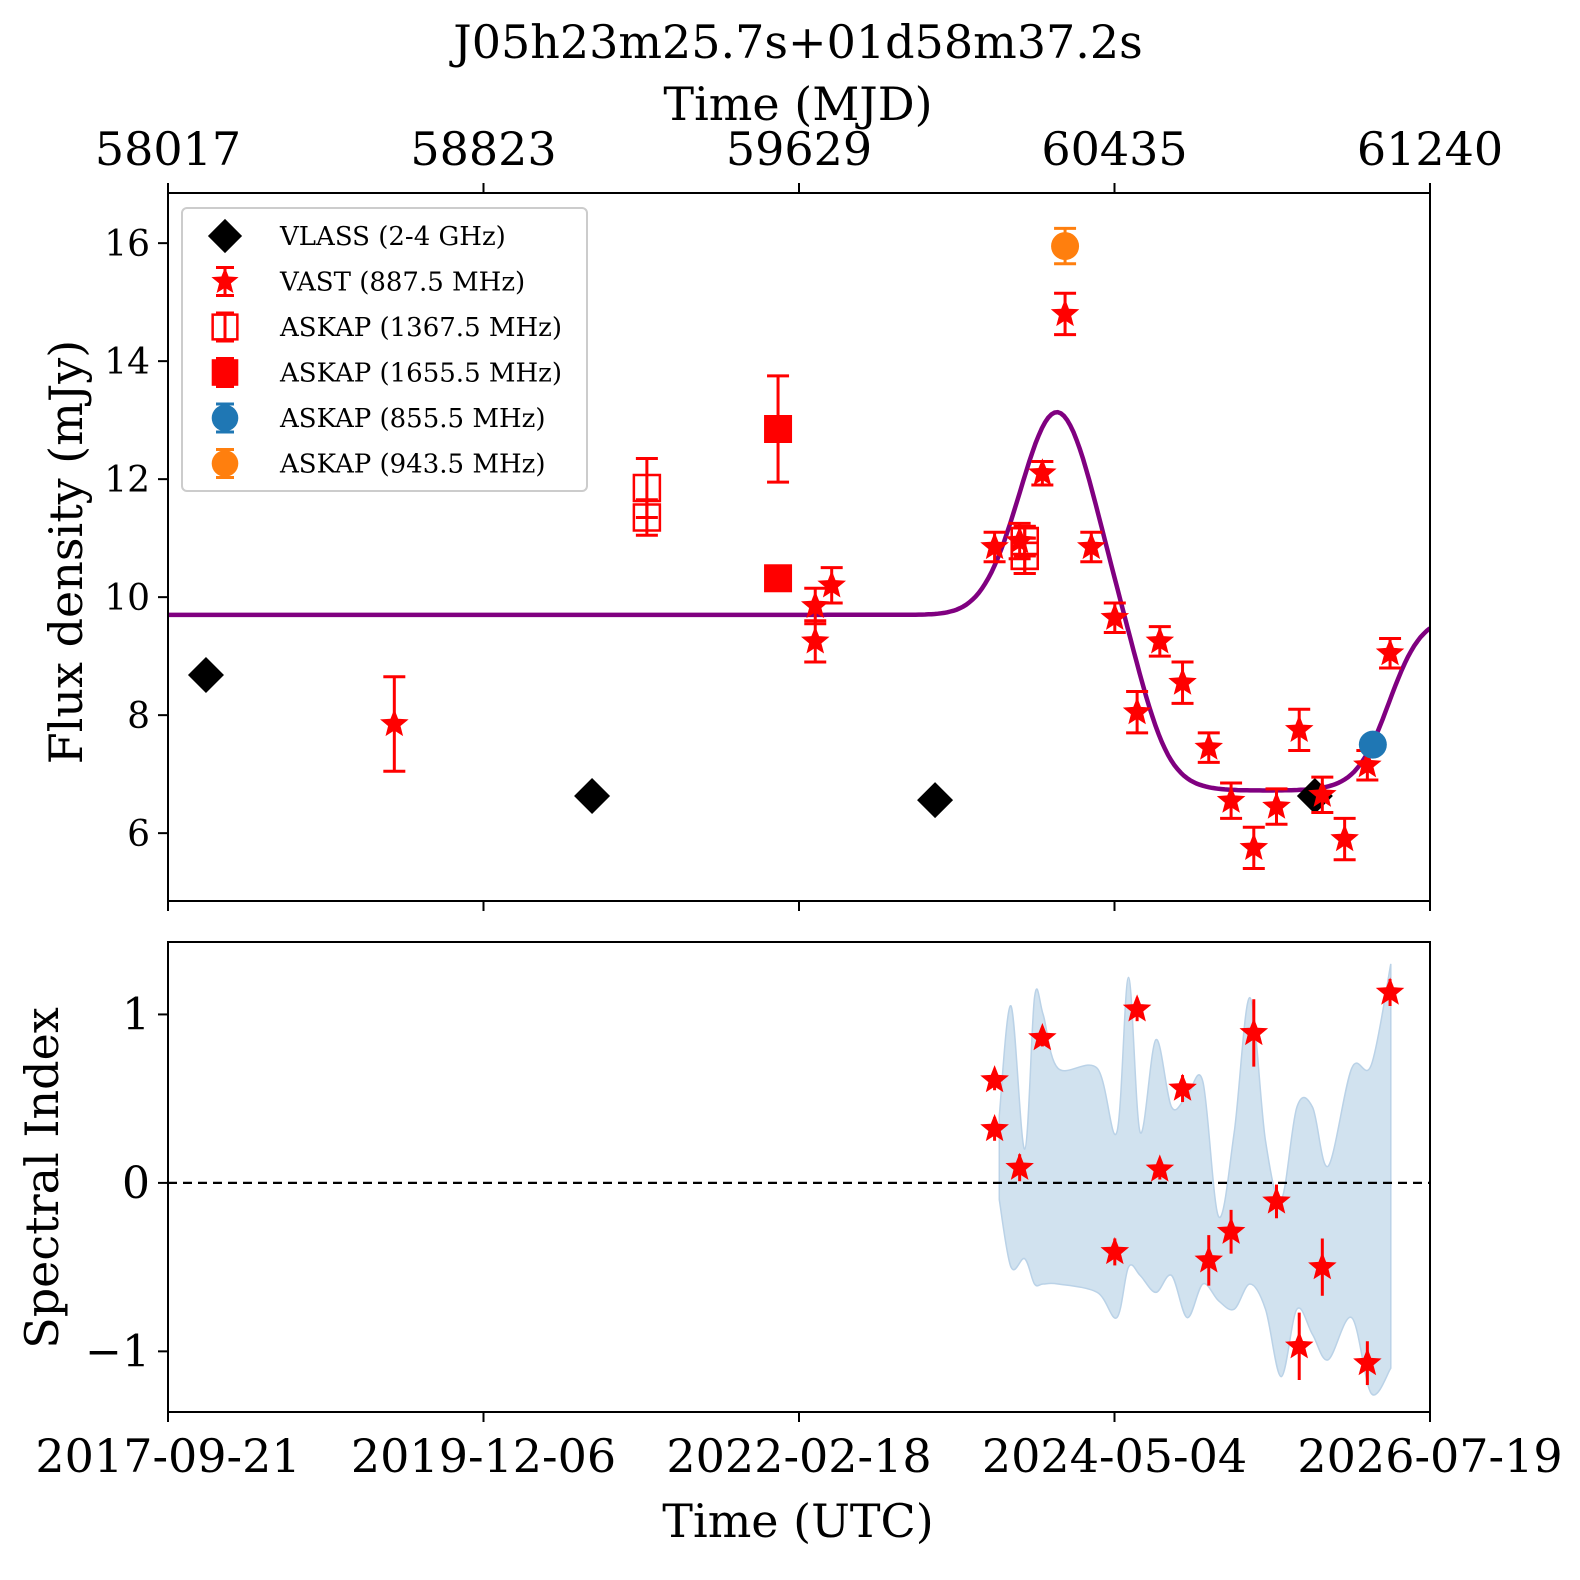 The height and width of the screenshot is (1580, 1580). What do you see at coordinates (795, 42) in the screenshot?
I see `chart-title: J05h23m25.7s+01d58m37.2s` at bounding box center [795, 42].